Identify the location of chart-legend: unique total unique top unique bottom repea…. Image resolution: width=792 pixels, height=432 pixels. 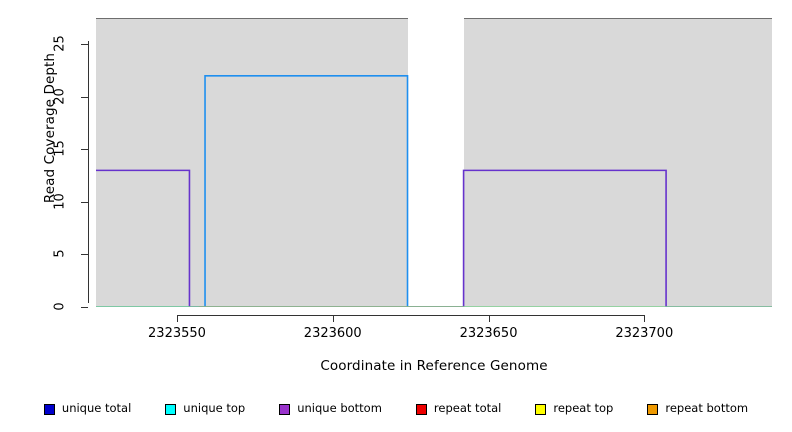
(396, 409).